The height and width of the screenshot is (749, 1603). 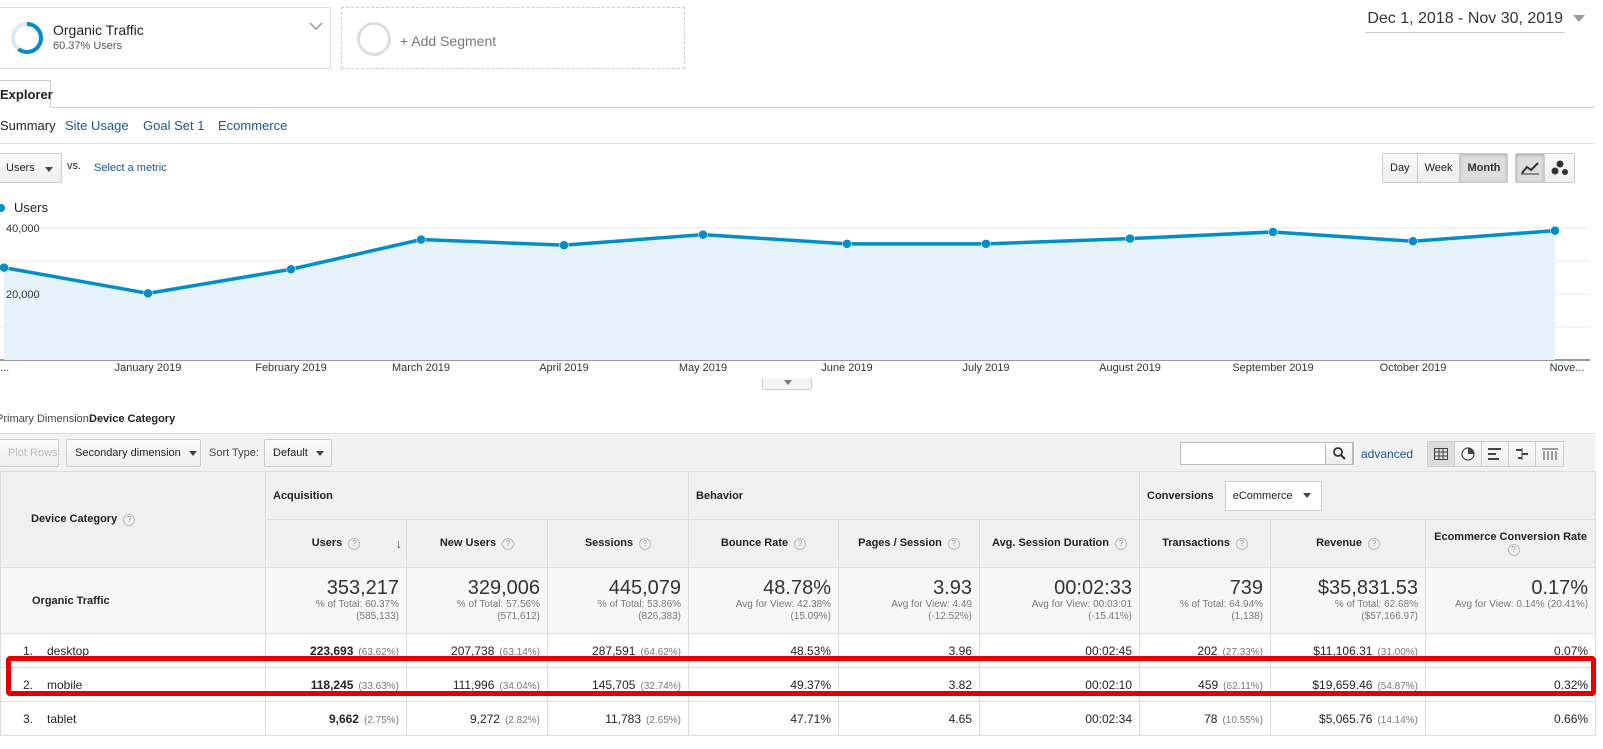 I want to click on metric-select: Users, so click(x=31, y=168).